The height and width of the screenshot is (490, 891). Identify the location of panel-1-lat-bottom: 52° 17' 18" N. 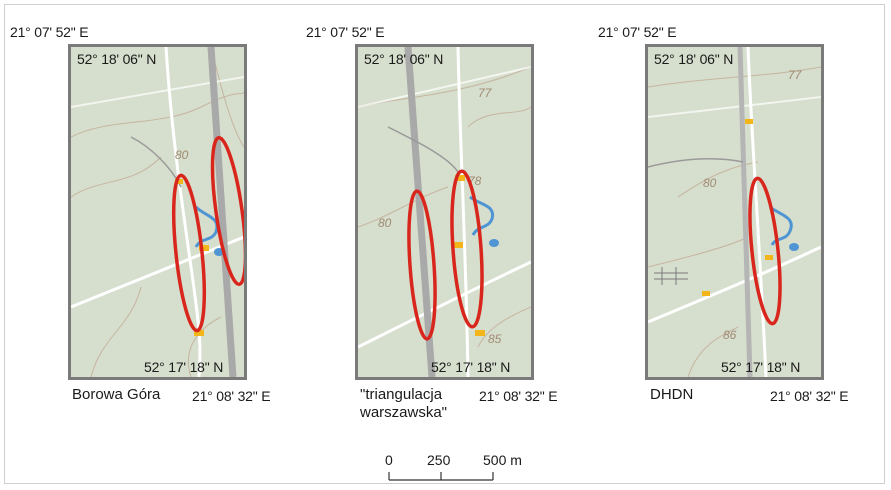
(184, 367).